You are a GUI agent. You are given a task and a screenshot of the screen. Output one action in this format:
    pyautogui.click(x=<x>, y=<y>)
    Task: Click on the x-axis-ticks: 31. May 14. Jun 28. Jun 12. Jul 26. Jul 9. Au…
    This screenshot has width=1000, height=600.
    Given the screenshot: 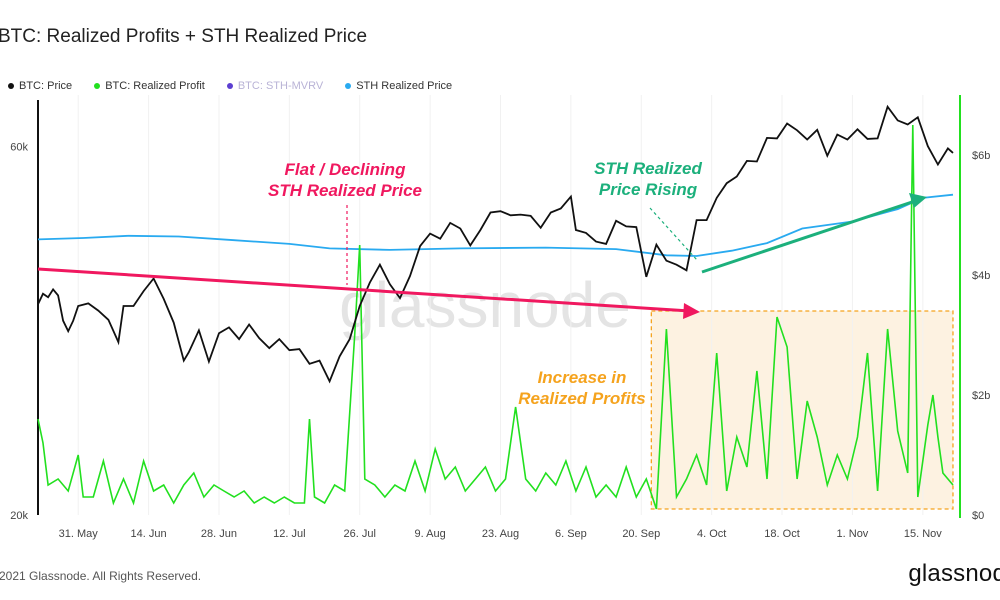 What is the action you would take?
    pyautogui.click(x=501, y=534)
    